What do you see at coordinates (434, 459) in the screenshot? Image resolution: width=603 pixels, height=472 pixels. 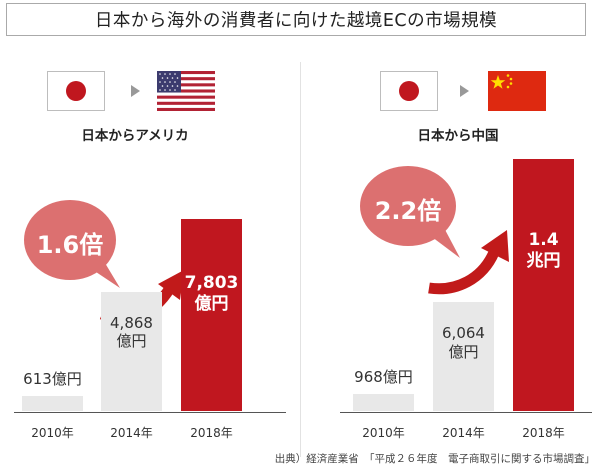 I see `source-note: 出典）経済産業省 「平成２６年度 電子商取引に関する市場調査」` at bounding box center [434, 459].